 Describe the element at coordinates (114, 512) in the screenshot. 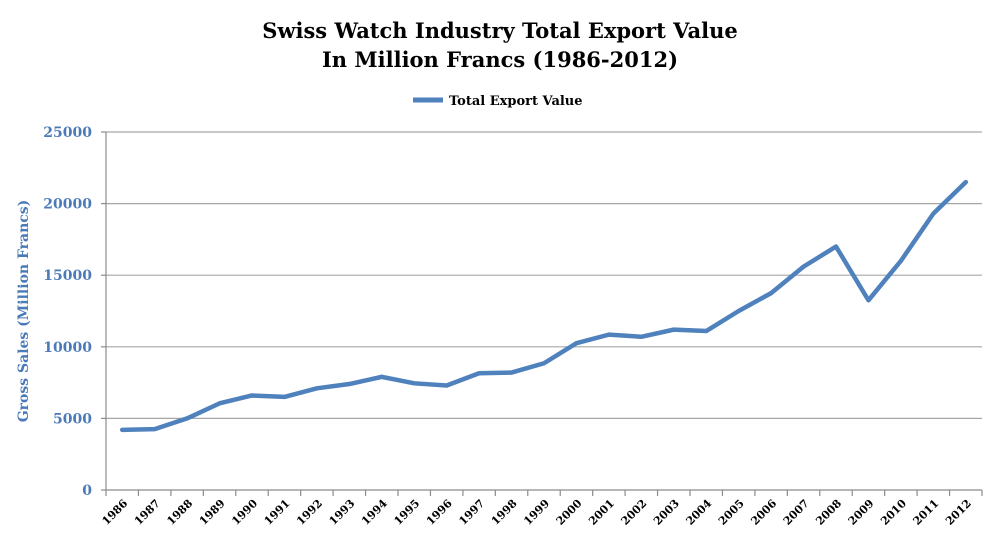

I see `x-tick-label: 1986` at that location.